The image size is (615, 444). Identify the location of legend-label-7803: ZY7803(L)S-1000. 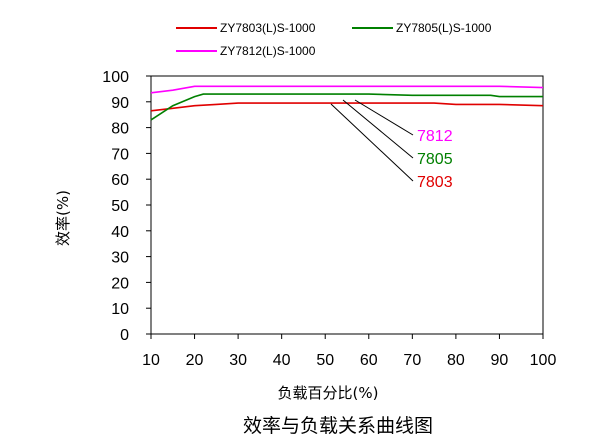
(268, 28).